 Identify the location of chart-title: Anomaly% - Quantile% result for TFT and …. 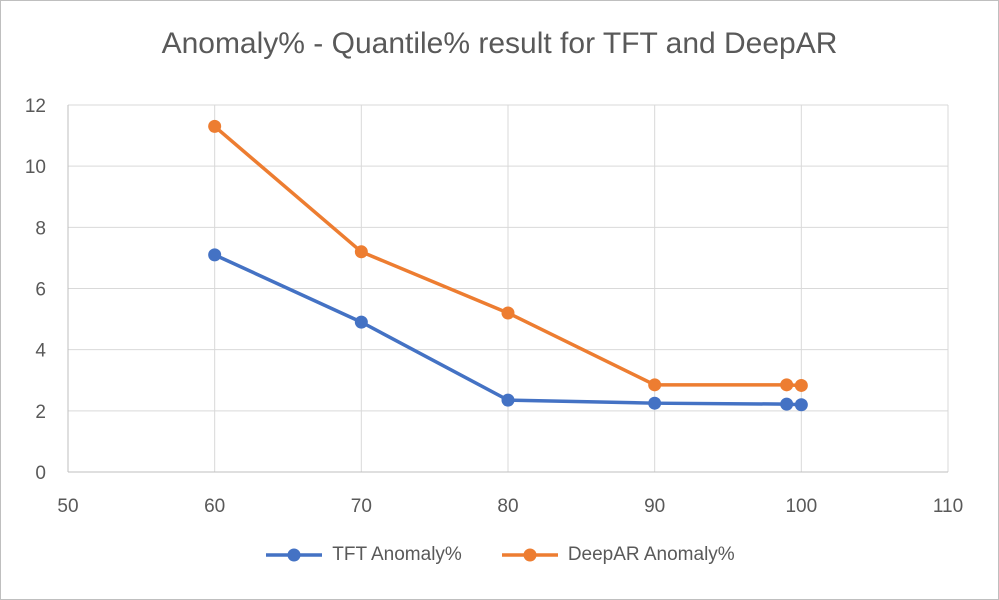
(499, 43).